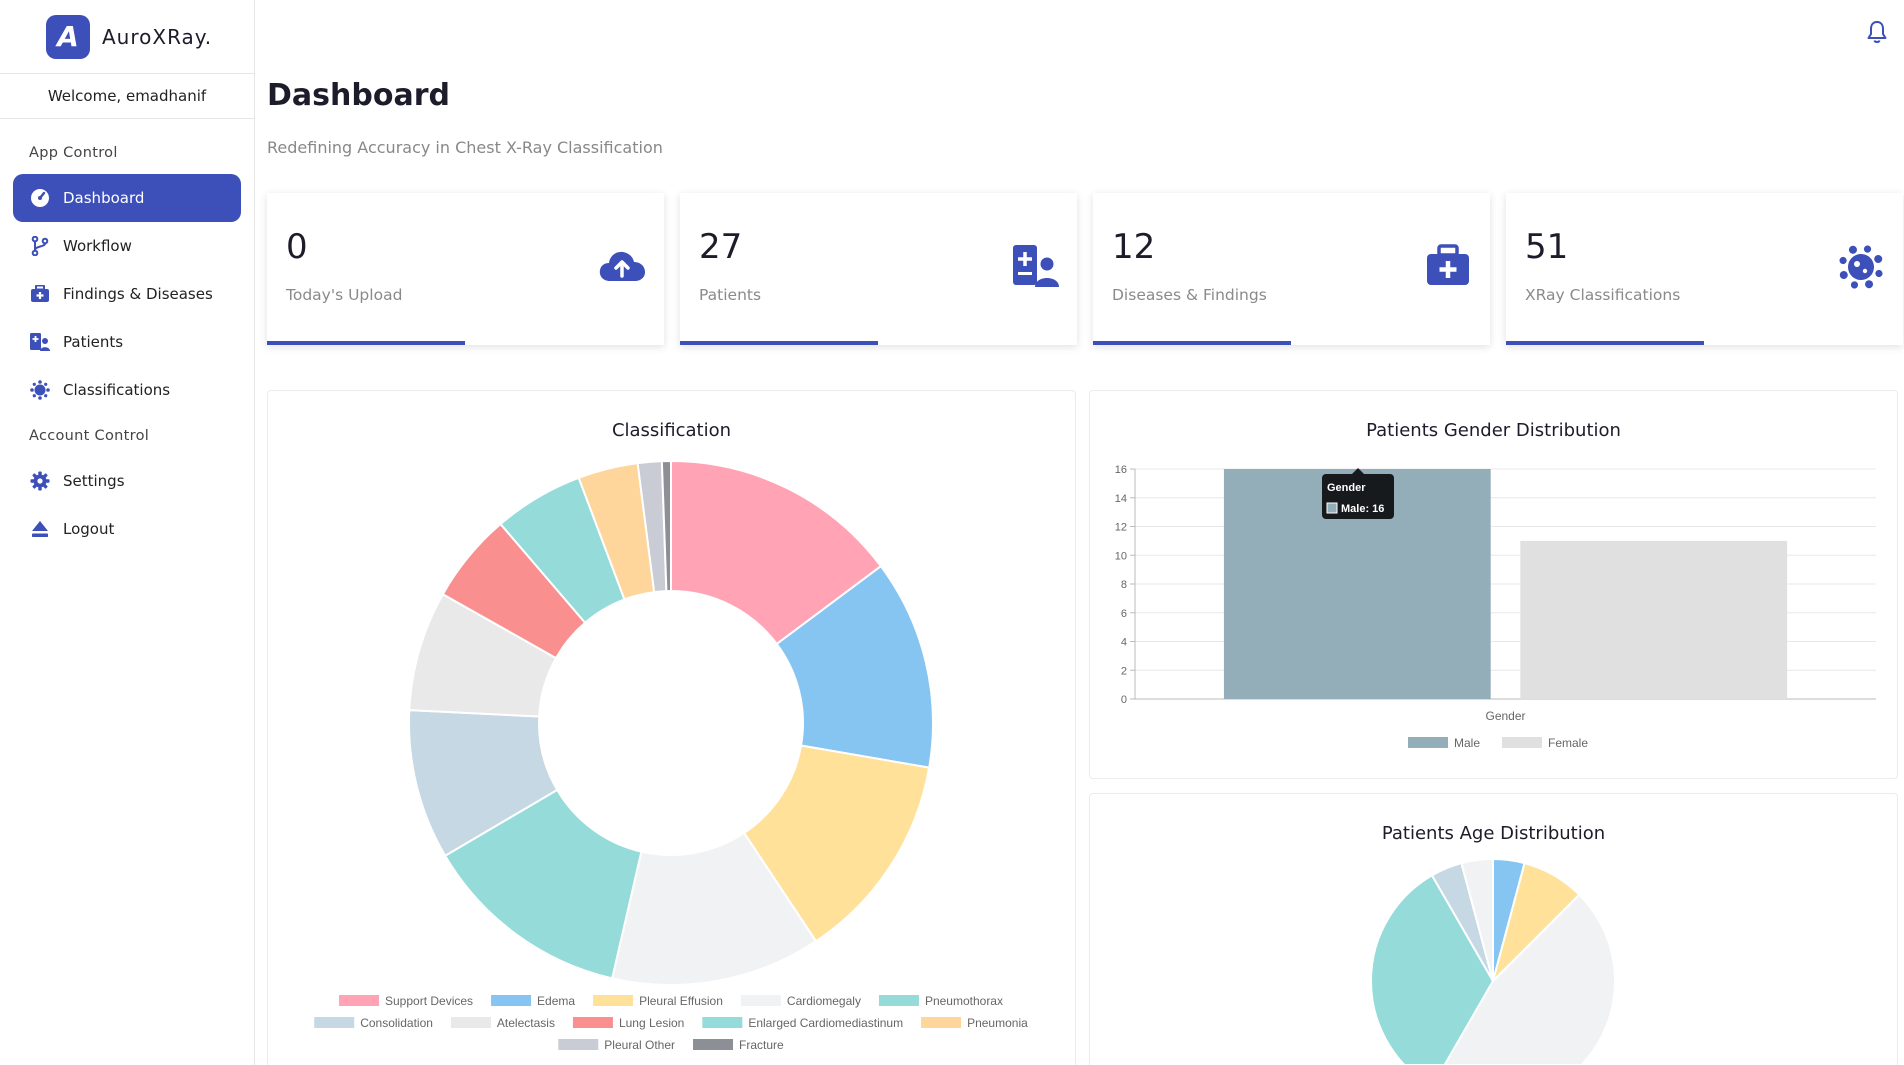 The image size is (1904, 1065). What do you see at coordinates (1568, 743) in the screenshot?
I see `legend-label-female: Female` at bounding box center [1568, 743].